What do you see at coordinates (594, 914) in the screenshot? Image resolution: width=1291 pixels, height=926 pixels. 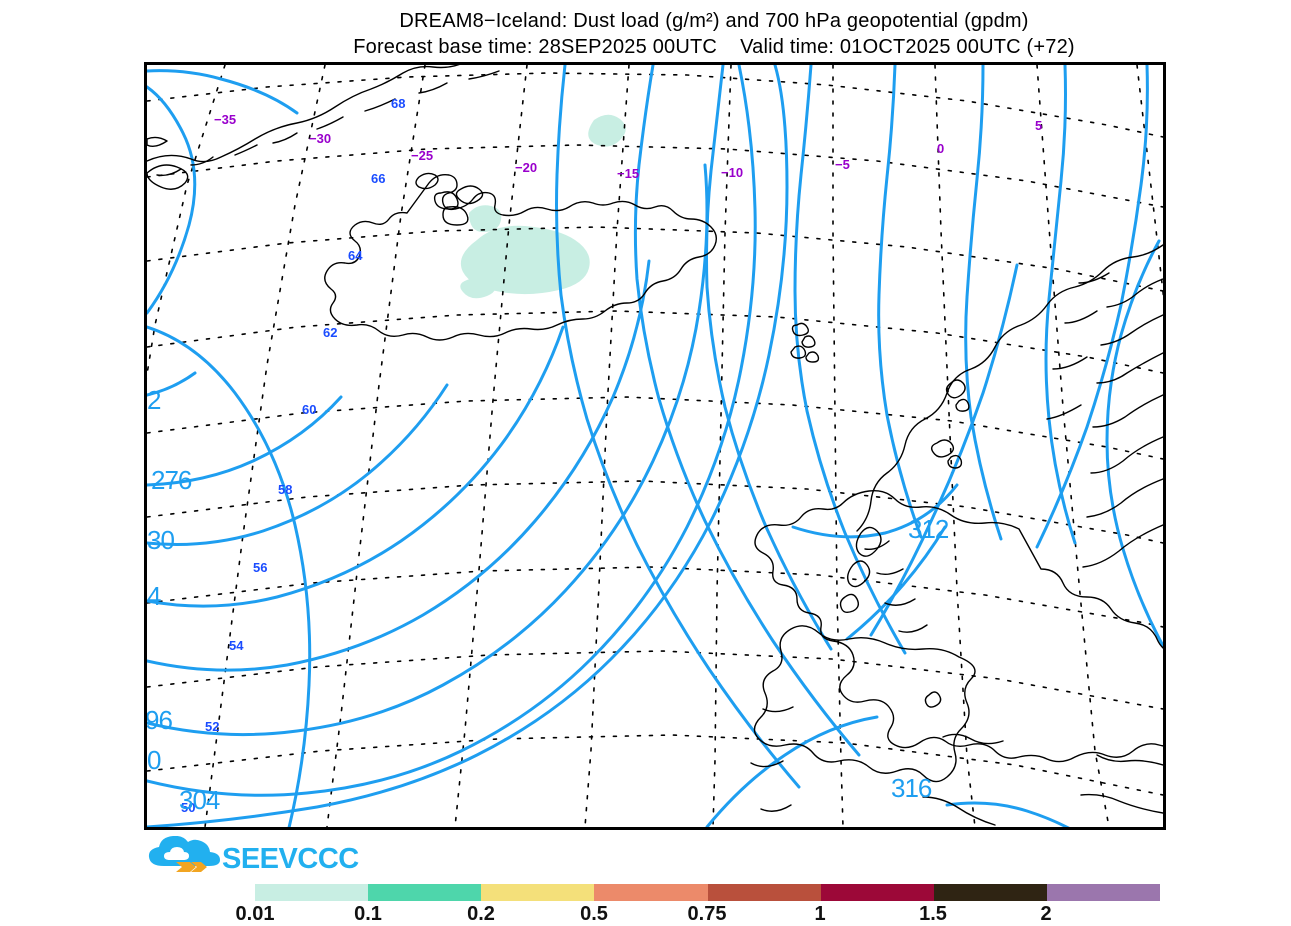 I see `colorbar-tick: 0.5` at bounding box center [594, 914].